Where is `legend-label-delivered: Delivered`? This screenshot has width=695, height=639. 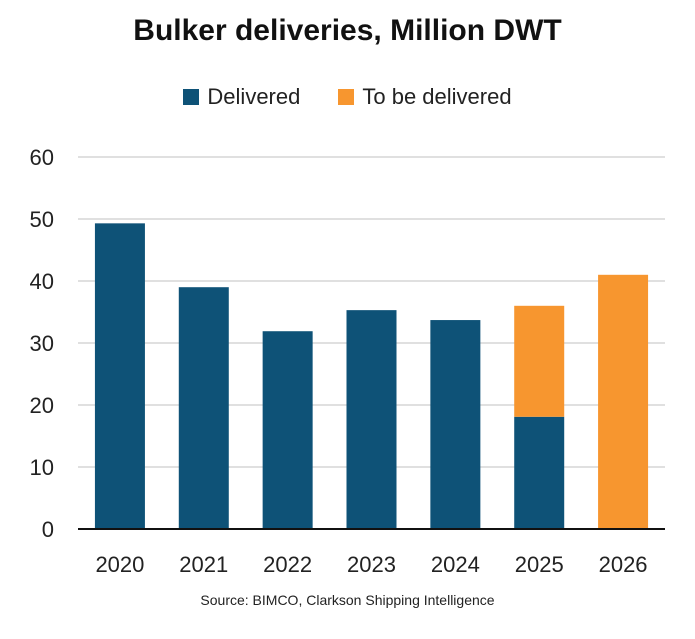
legend-label-delivered: Delivered is located at coordinates (254, 96).